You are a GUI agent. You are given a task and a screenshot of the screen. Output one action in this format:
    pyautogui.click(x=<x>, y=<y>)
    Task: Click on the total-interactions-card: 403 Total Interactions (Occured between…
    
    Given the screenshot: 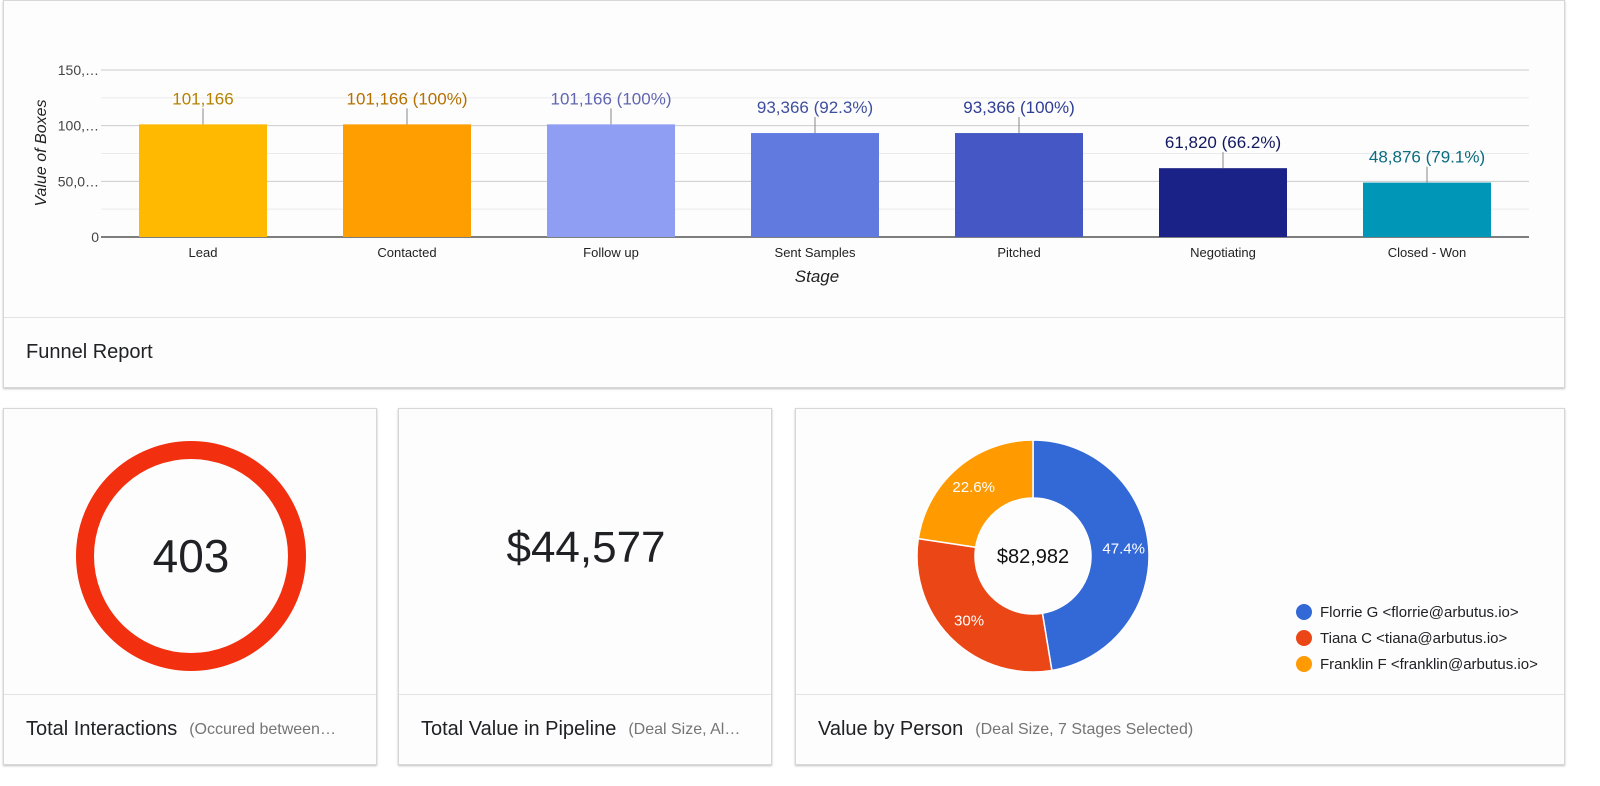 What is the action you would take?
    pyautogui.click(x=190, y=586)
    